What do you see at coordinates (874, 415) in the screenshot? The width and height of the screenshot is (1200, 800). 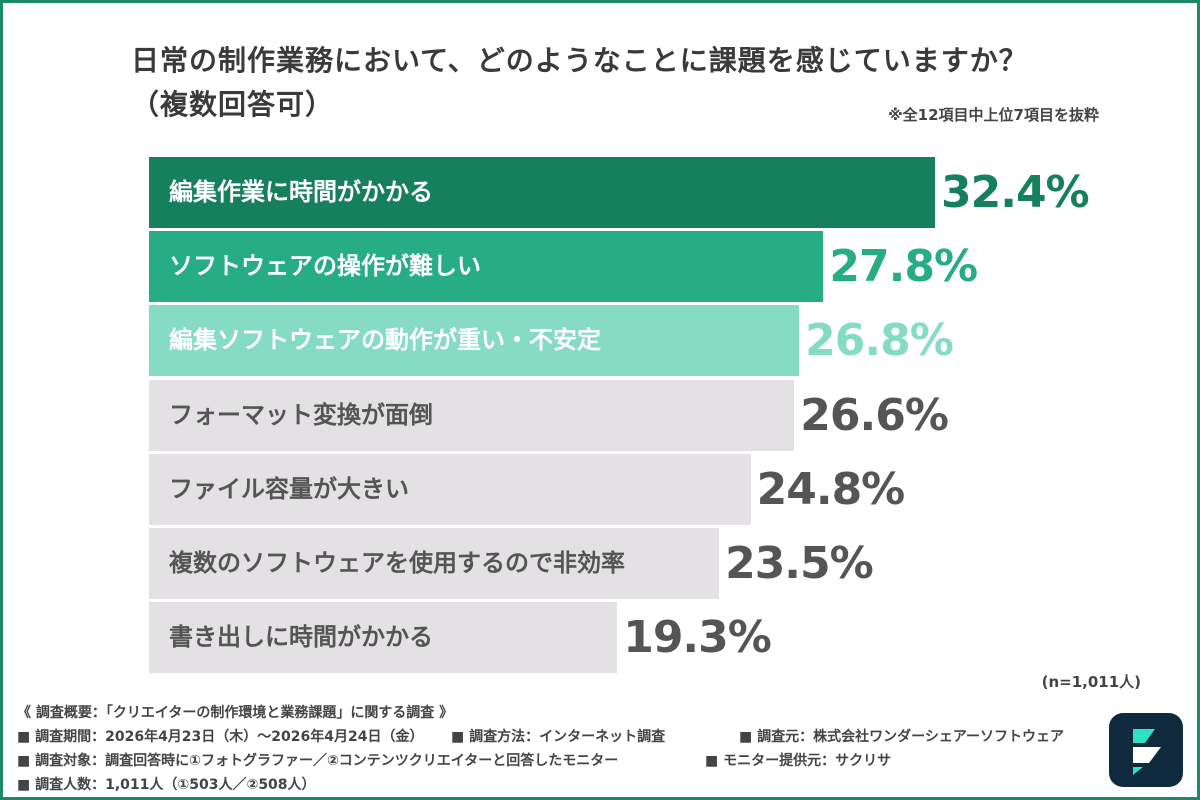 I see `bar-value-4: 26.6%` at bounding box center [874, 415].